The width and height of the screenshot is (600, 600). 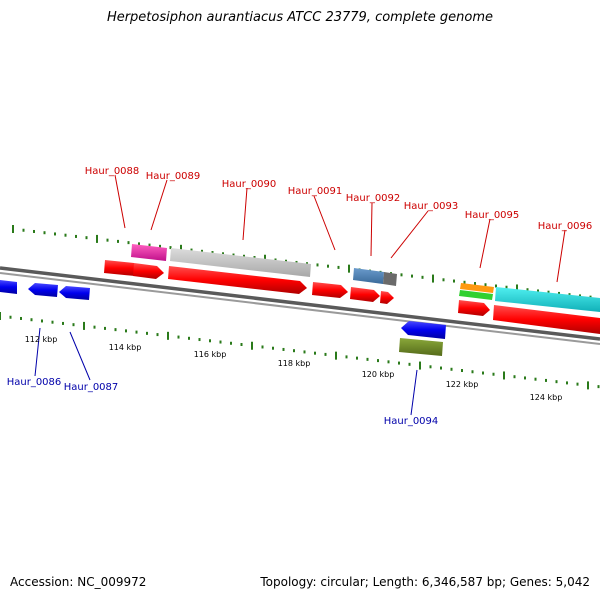 I want to click on gene-bar-darkgray, so click(x=390, y=279).